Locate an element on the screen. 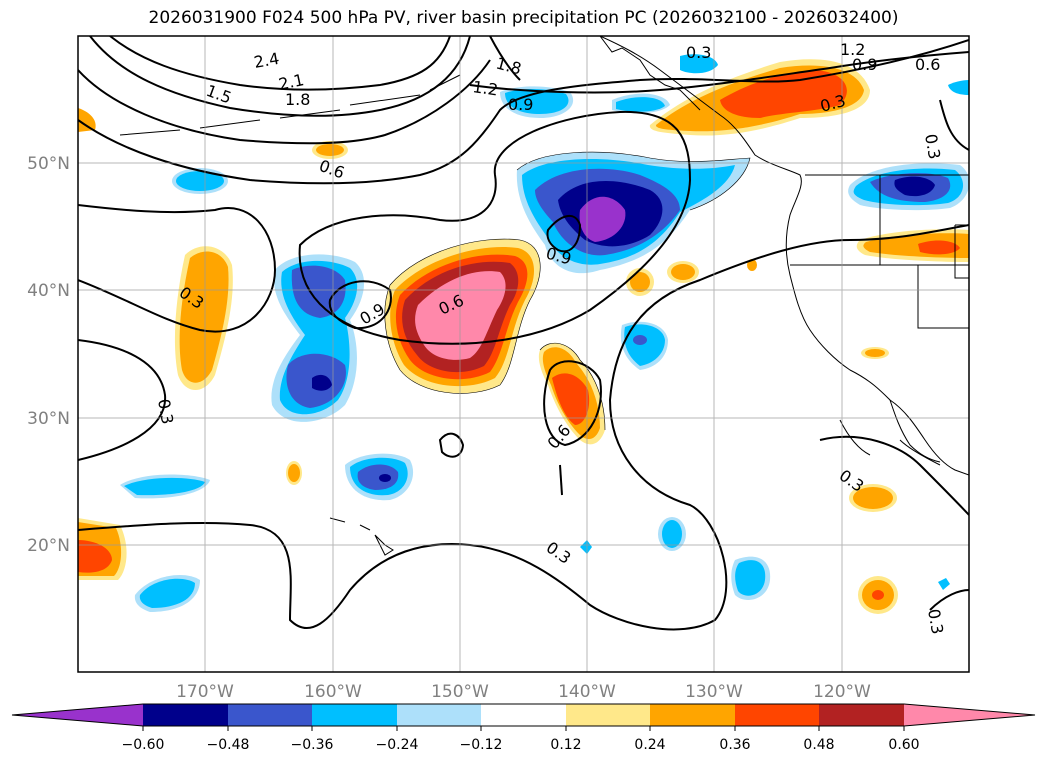 The width and height of the screenshot is (1047, 765). colorbar-tick: 0.60 is located at coordinates (903, 745).